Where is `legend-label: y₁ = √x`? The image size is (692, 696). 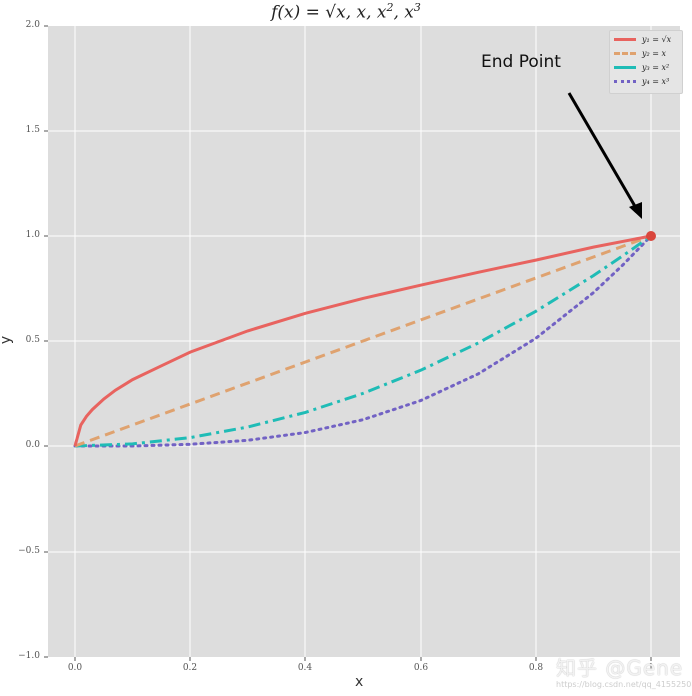
legend-label: y₁ = √x is located at coordinates (657, 39).